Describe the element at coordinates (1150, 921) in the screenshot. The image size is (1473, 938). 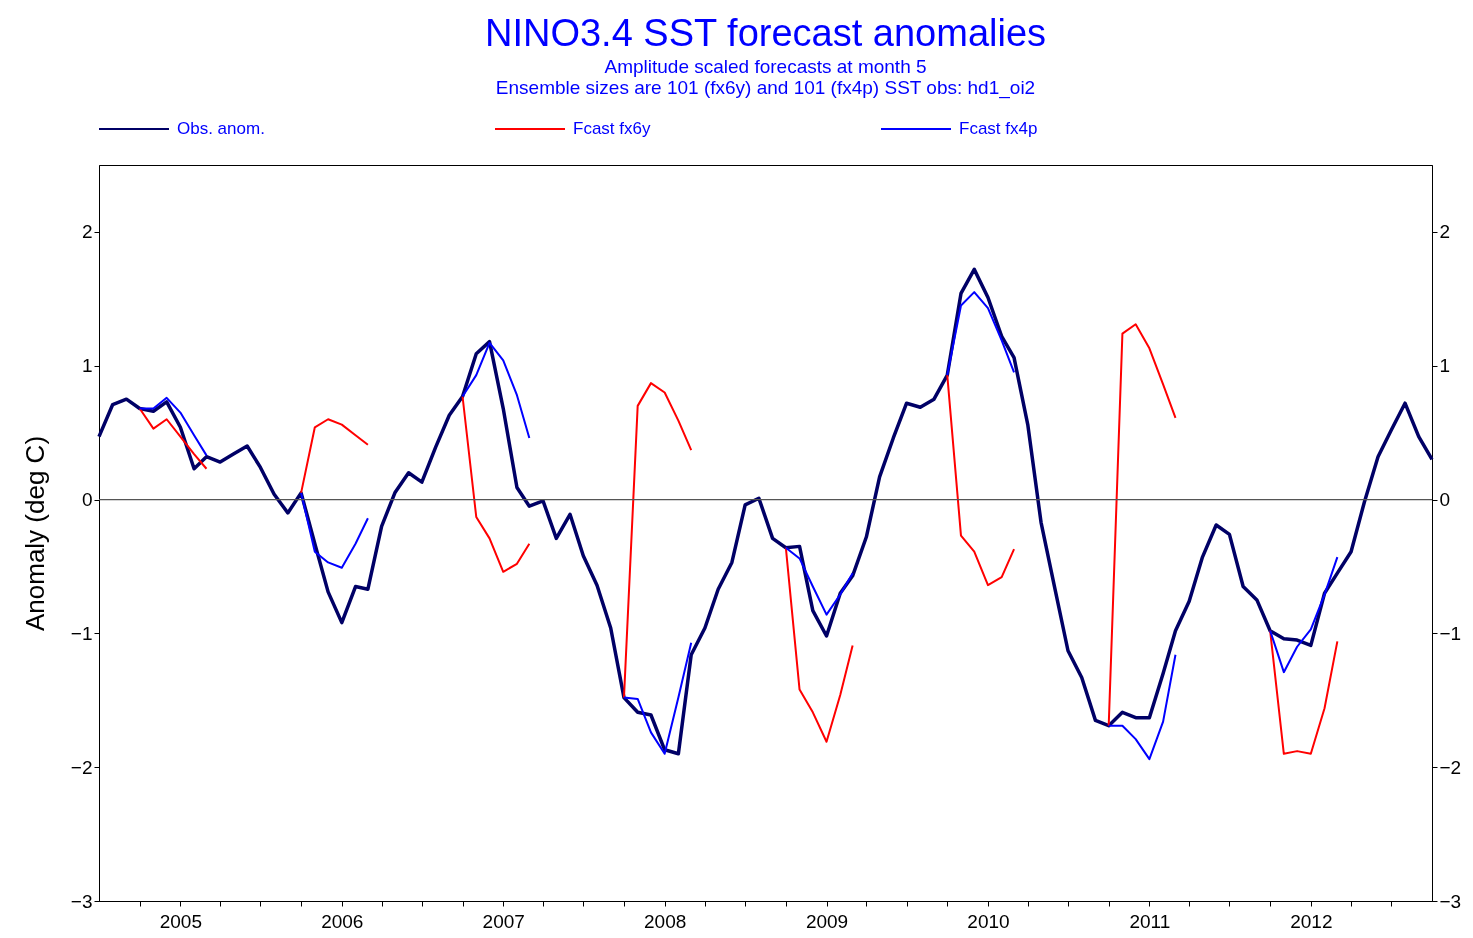
I see `x-tick-label: 2011` at that location.